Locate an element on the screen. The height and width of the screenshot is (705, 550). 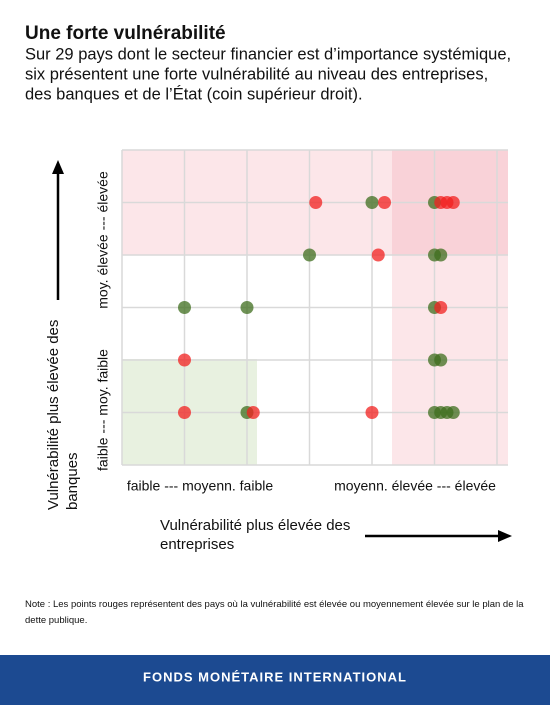
chart-title: Une forte vulnérabilité is located at coordinates (125, 33).